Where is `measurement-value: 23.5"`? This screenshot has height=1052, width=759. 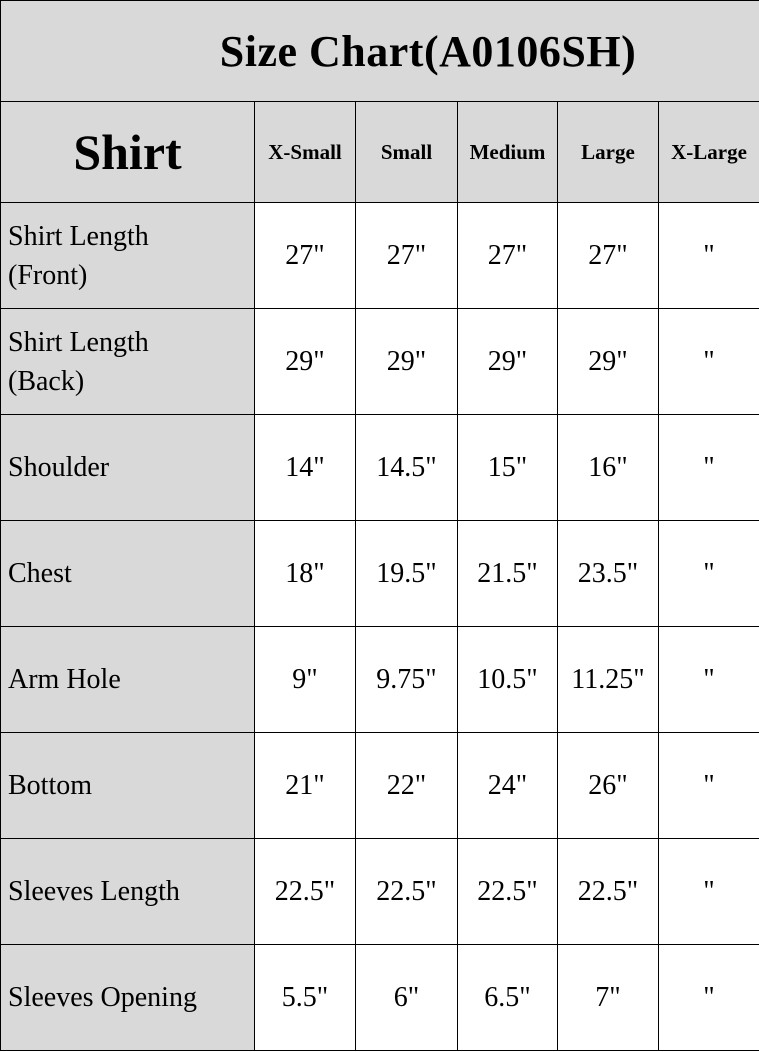 measurement-value: 23.5" is located at coordinates (608, 573).